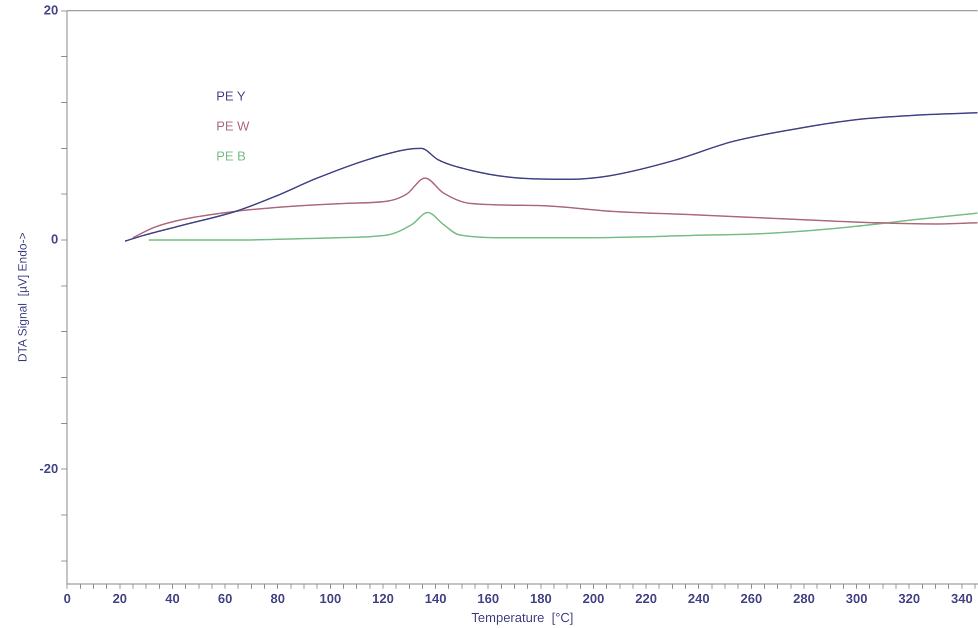  Describe the element at coordinates (909, 598) in the screenshot. I see `x-tick-label: 320` at that location.